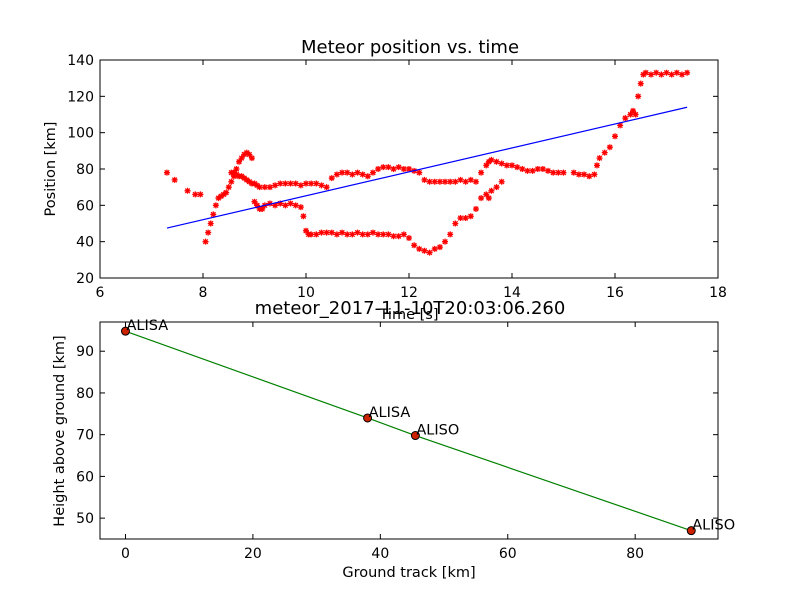 This screenshot has height=600, width=800. Describe the element at coordinates (85, 206) in the screenshot. I see `top-y-tick-label: 60` at that location.